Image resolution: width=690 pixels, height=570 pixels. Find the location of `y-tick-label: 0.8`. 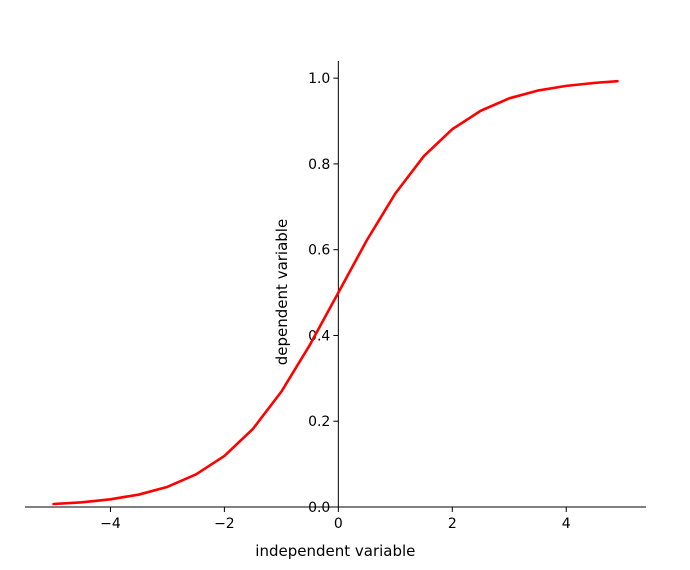

y-tick-label: 0.8 is located at coordinates (319, 165).